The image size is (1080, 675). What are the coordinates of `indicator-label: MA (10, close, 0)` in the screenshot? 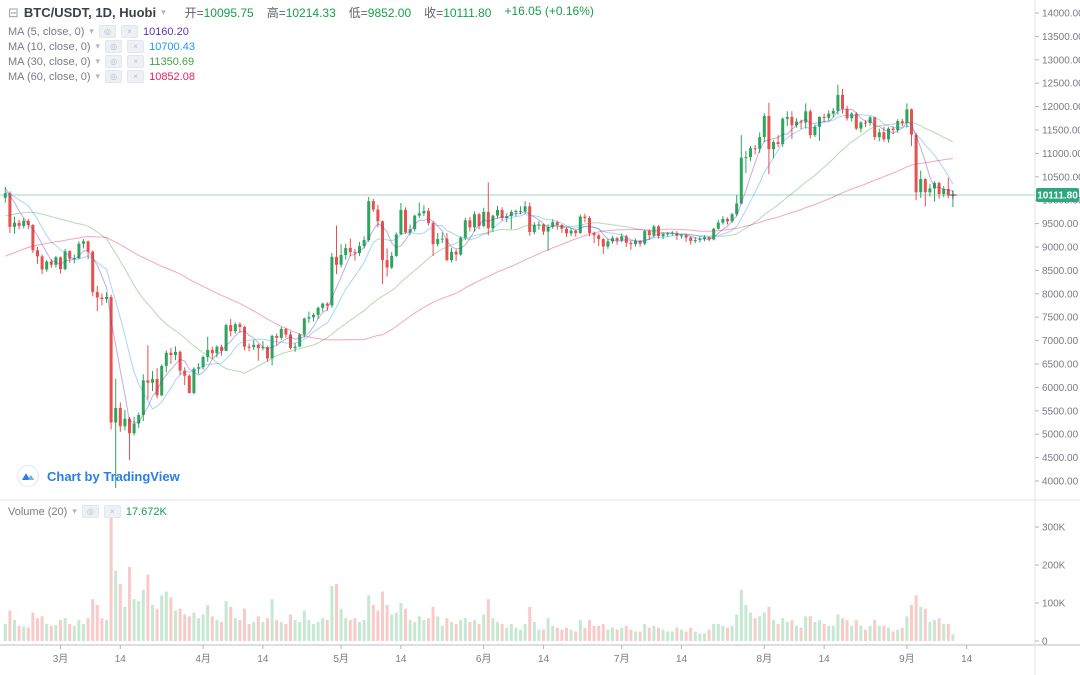 It's located at (49, 46).